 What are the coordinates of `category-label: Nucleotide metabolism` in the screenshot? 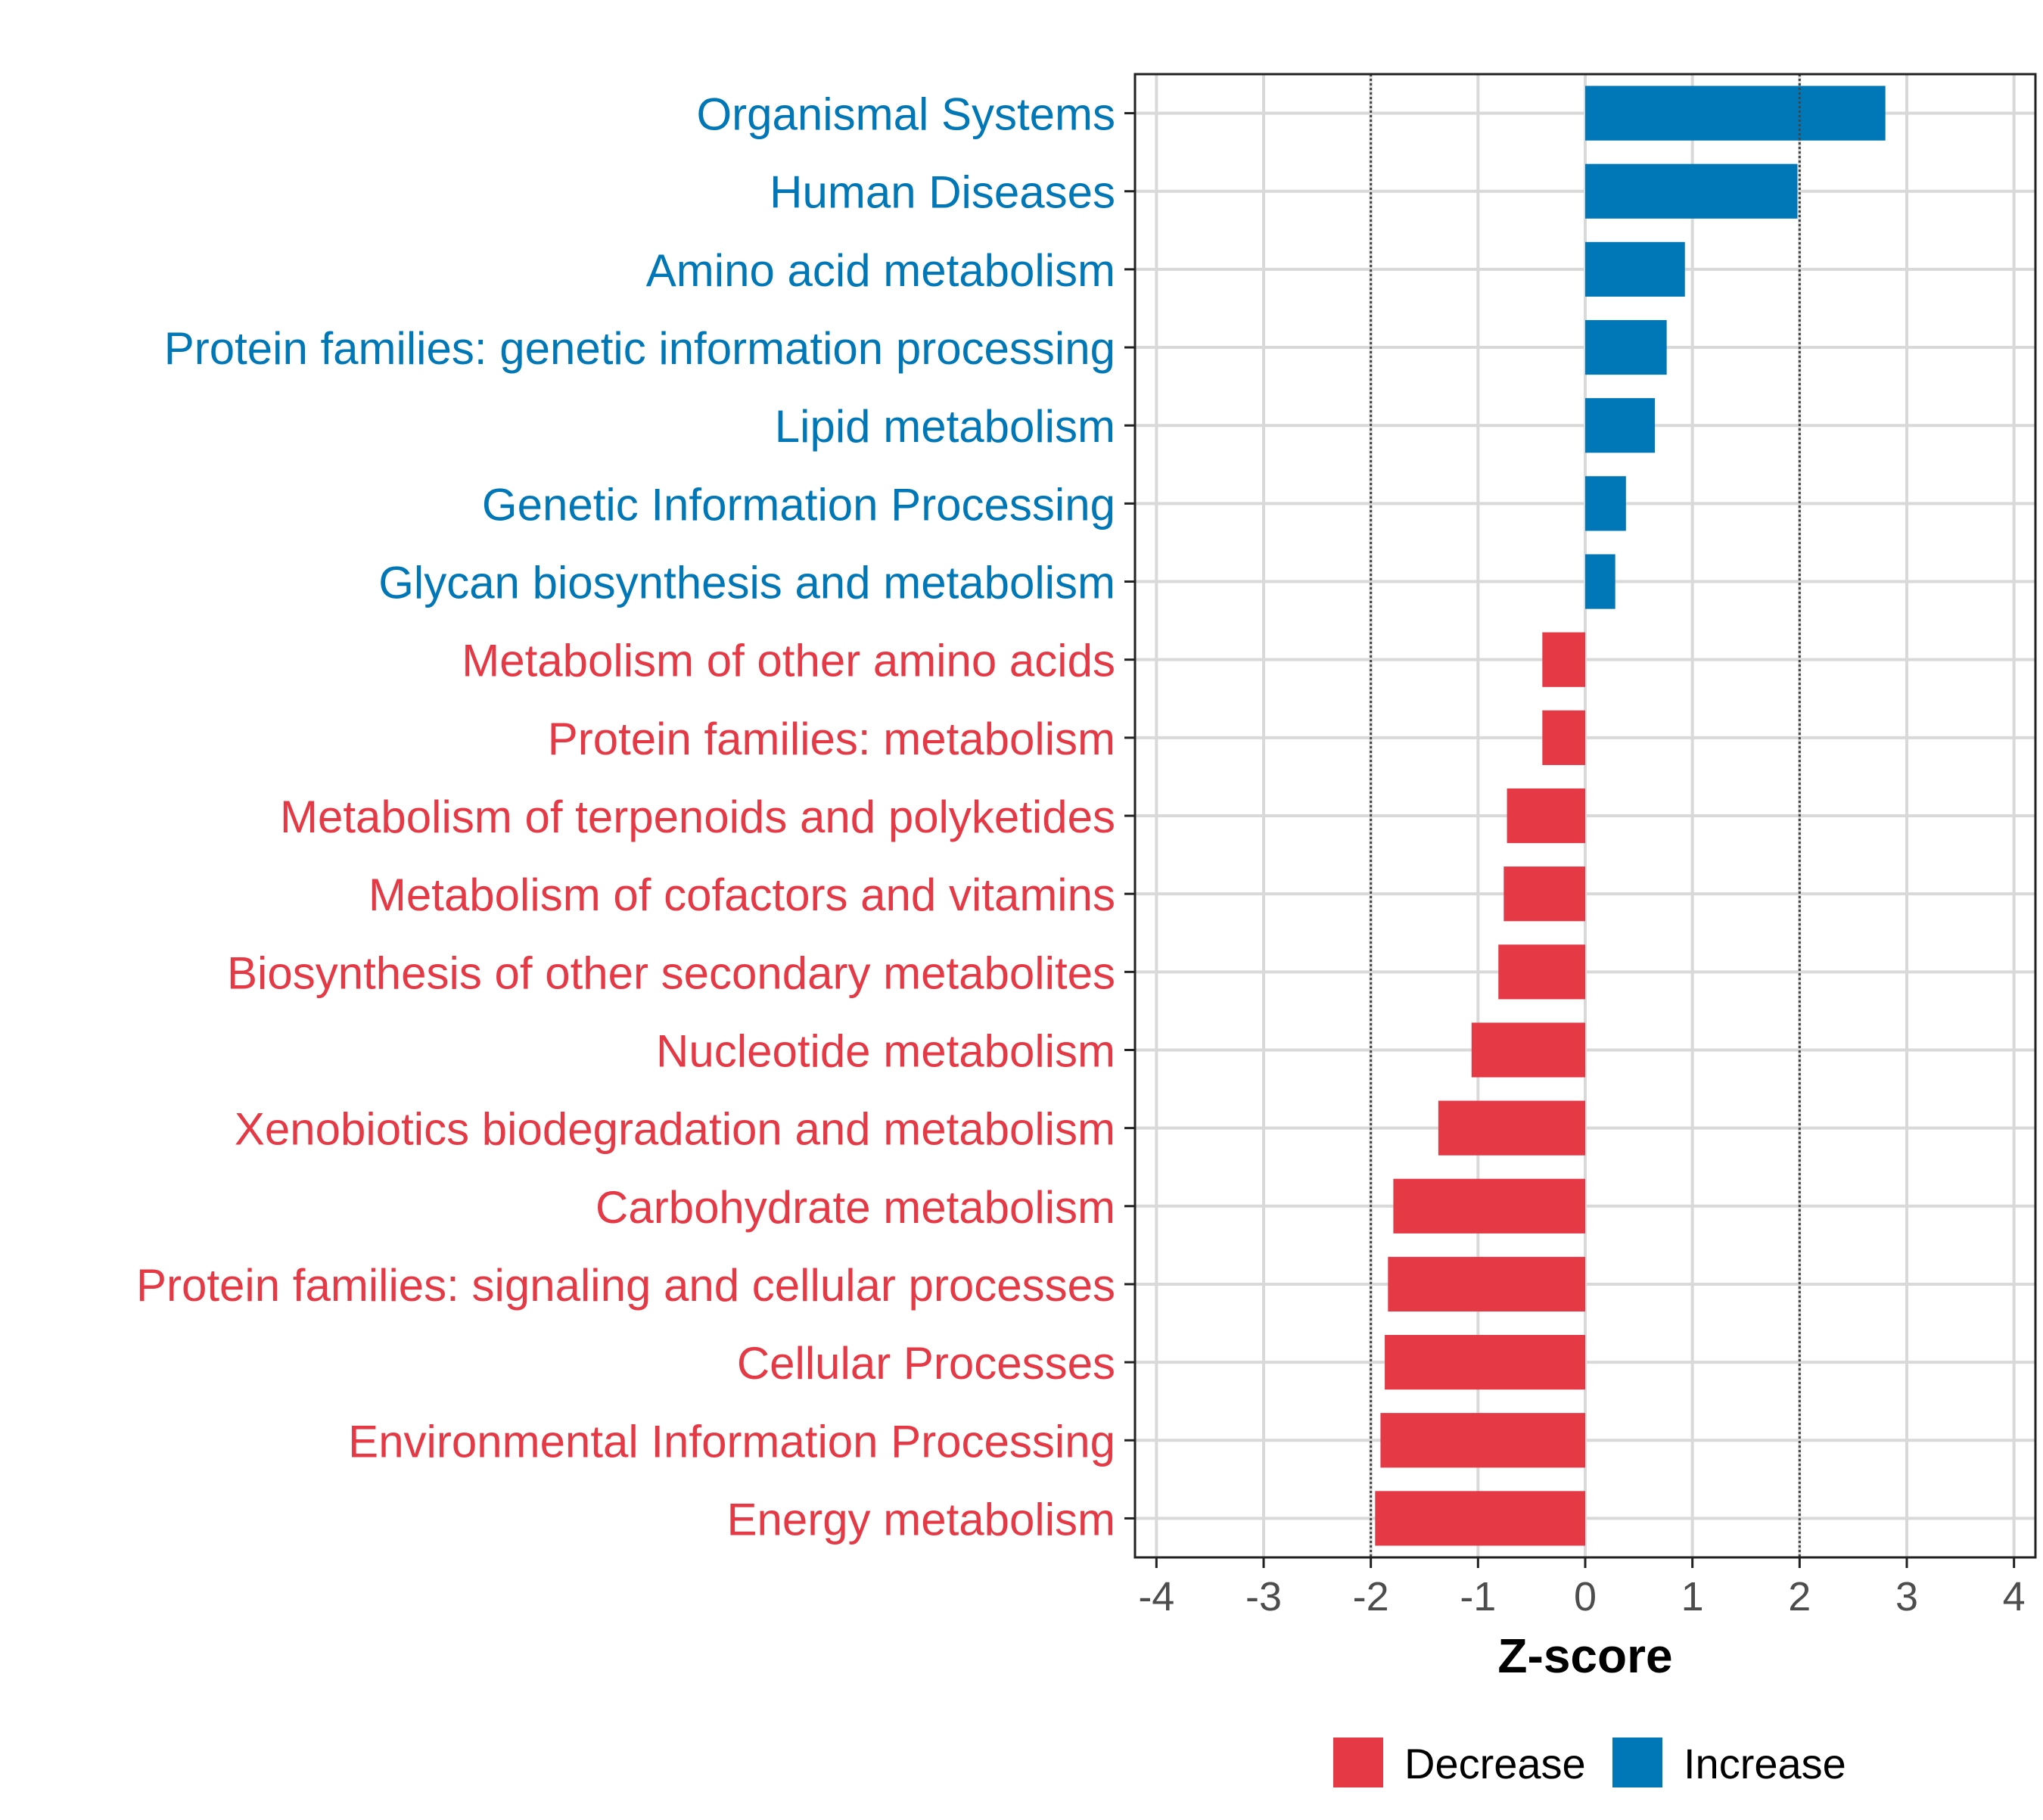 It's located at (886, 1050).